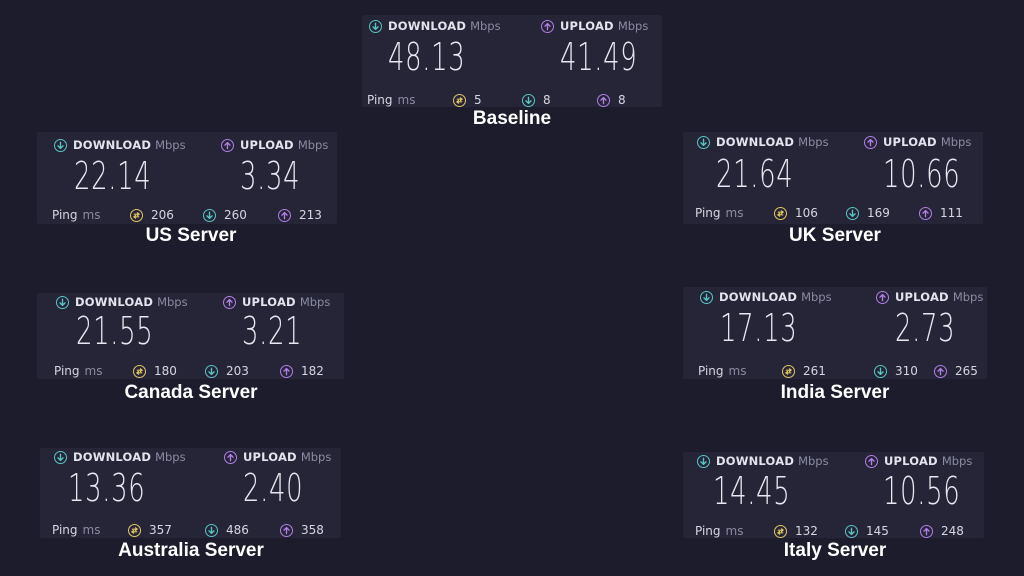 The image size is (1024, 576). What do you see at coordinates (877, 531) in the screenshot?
I see `ping-download-value: 145` at bounding box center [877, 531].